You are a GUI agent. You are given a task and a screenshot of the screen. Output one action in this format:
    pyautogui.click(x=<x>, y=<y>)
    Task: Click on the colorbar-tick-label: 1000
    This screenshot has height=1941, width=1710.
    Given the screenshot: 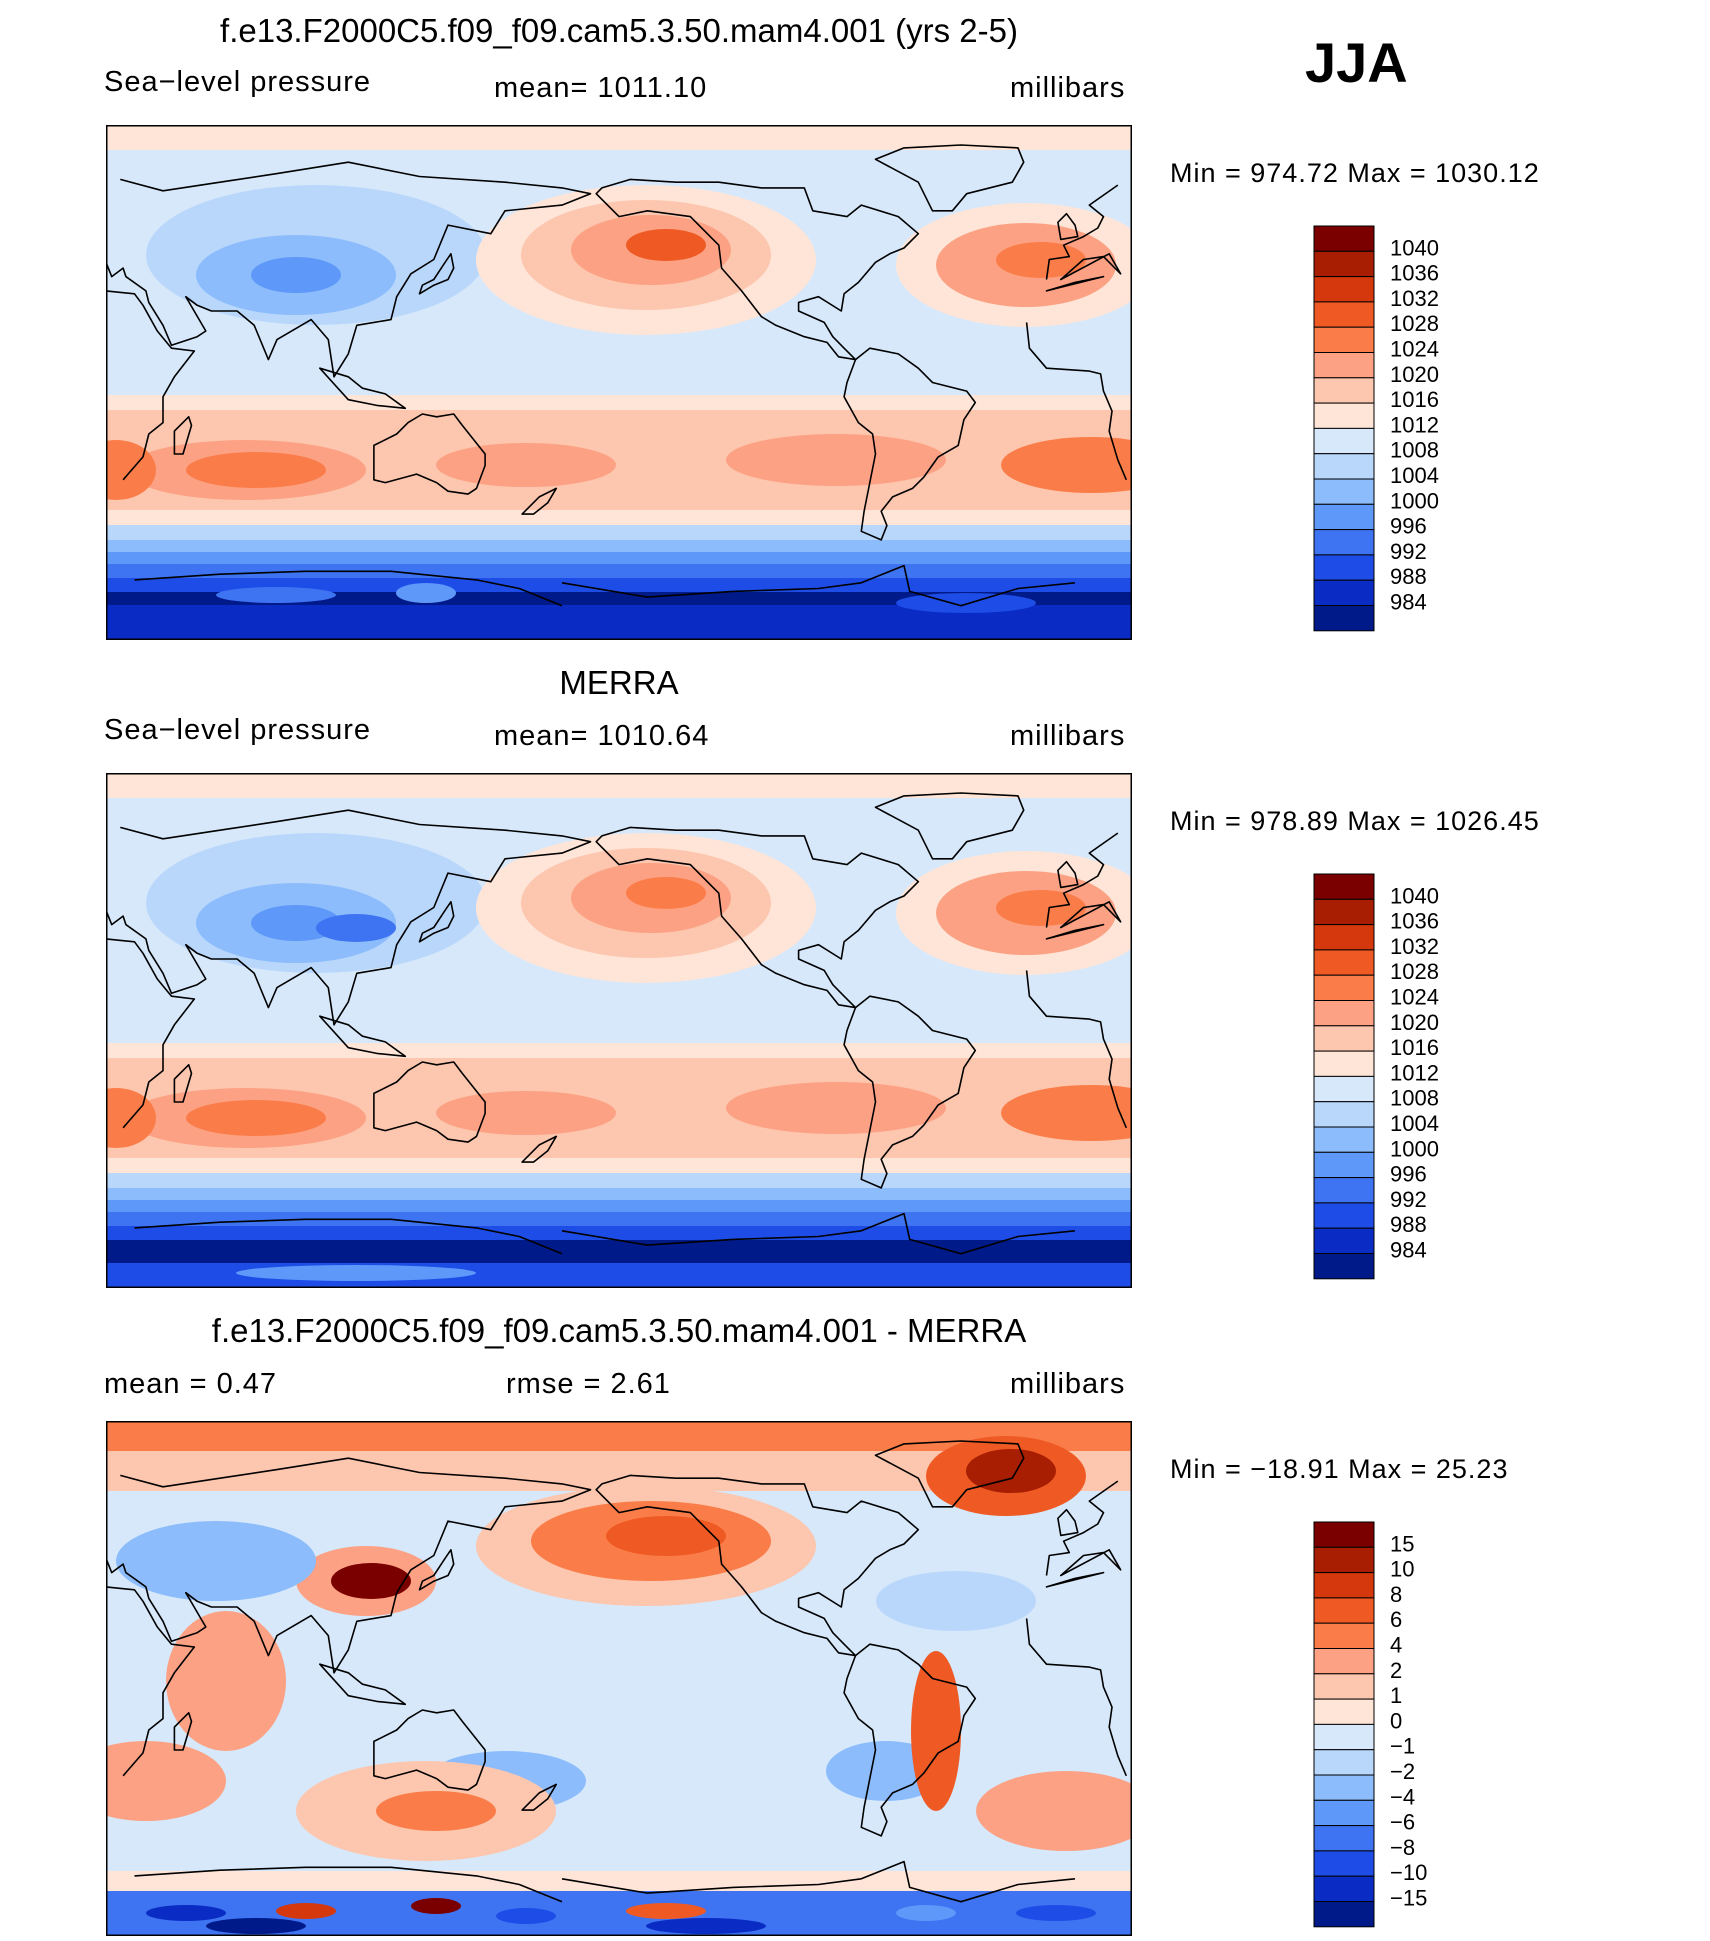 What is the action you would take?
    pyautogui.click(x=1414, y=500)
    